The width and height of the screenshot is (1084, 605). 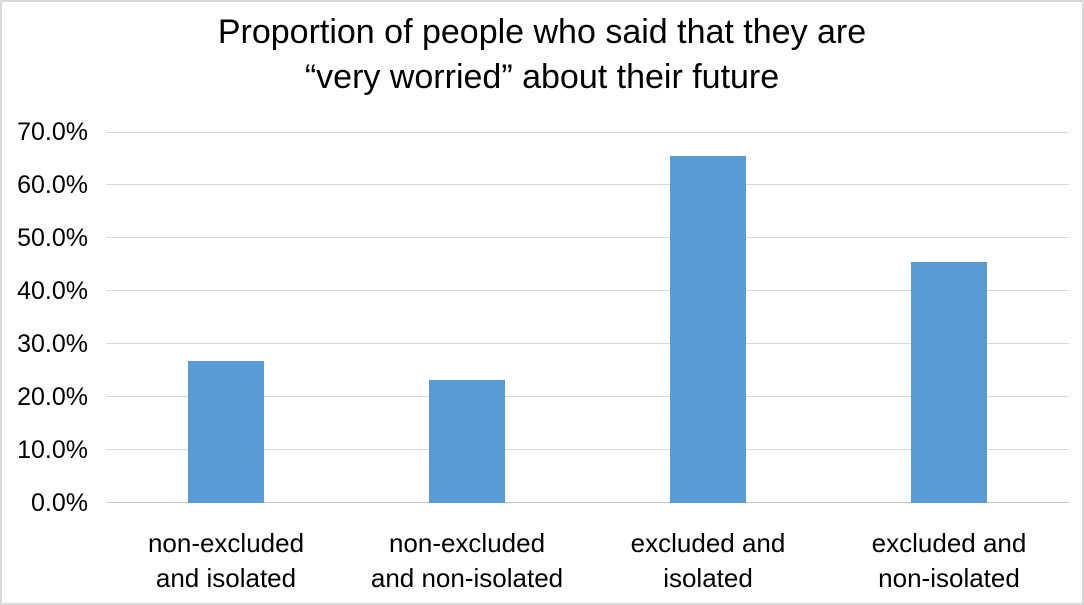 I want to click on y-tick-label: 70.0%, so click(x=52, y=132).